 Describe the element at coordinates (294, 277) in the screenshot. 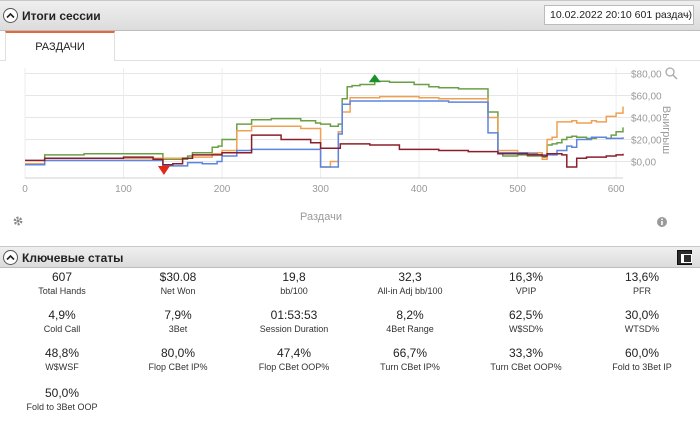

I see `stat-value: 19,8` at that location.